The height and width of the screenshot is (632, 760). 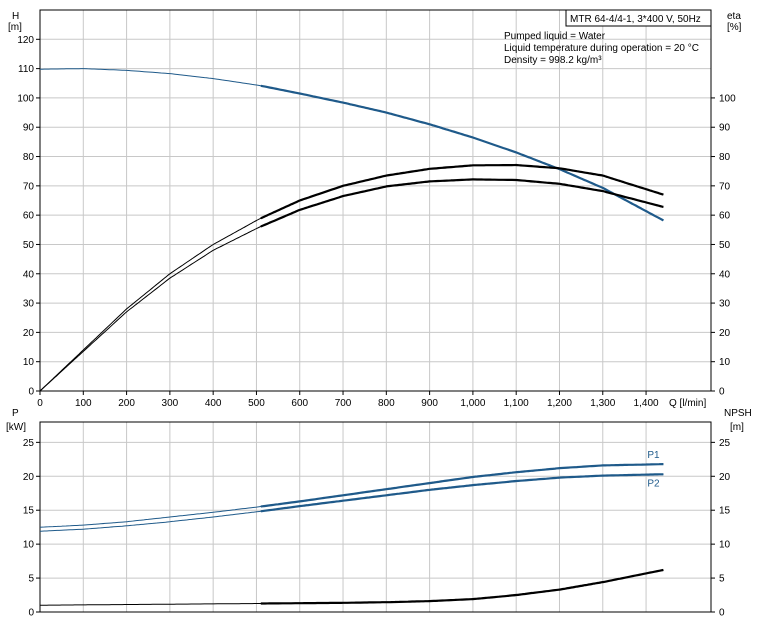 I want to click on upper-left-tick-label: 40, so click(x=29, y=274).